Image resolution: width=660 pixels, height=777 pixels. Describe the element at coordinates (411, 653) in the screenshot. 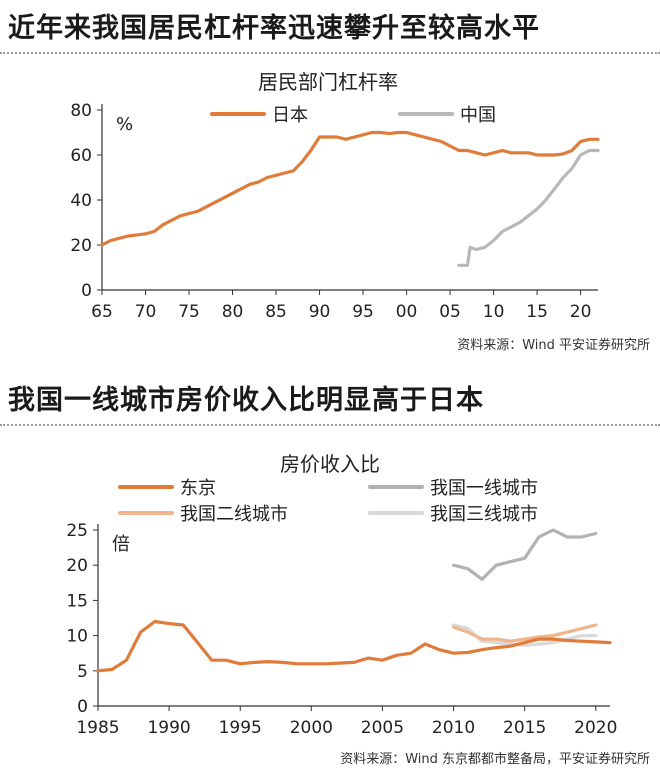

I see `data-point-东京-22` at that location.